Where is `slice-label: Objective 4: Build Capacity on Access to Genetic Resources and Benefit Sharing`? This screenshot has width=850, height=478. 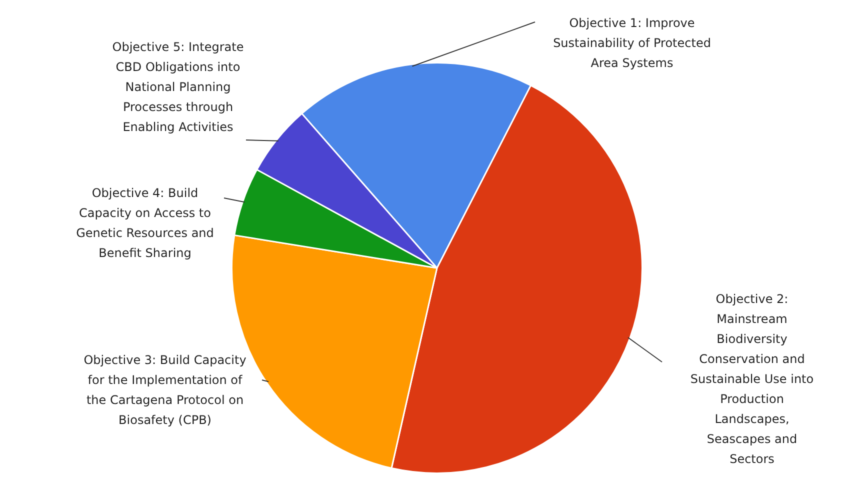 slice-label: Objective 4: Build Capacity on Access to Genetic Resources and Benefit Sharing is located at coordinates (145, 223).